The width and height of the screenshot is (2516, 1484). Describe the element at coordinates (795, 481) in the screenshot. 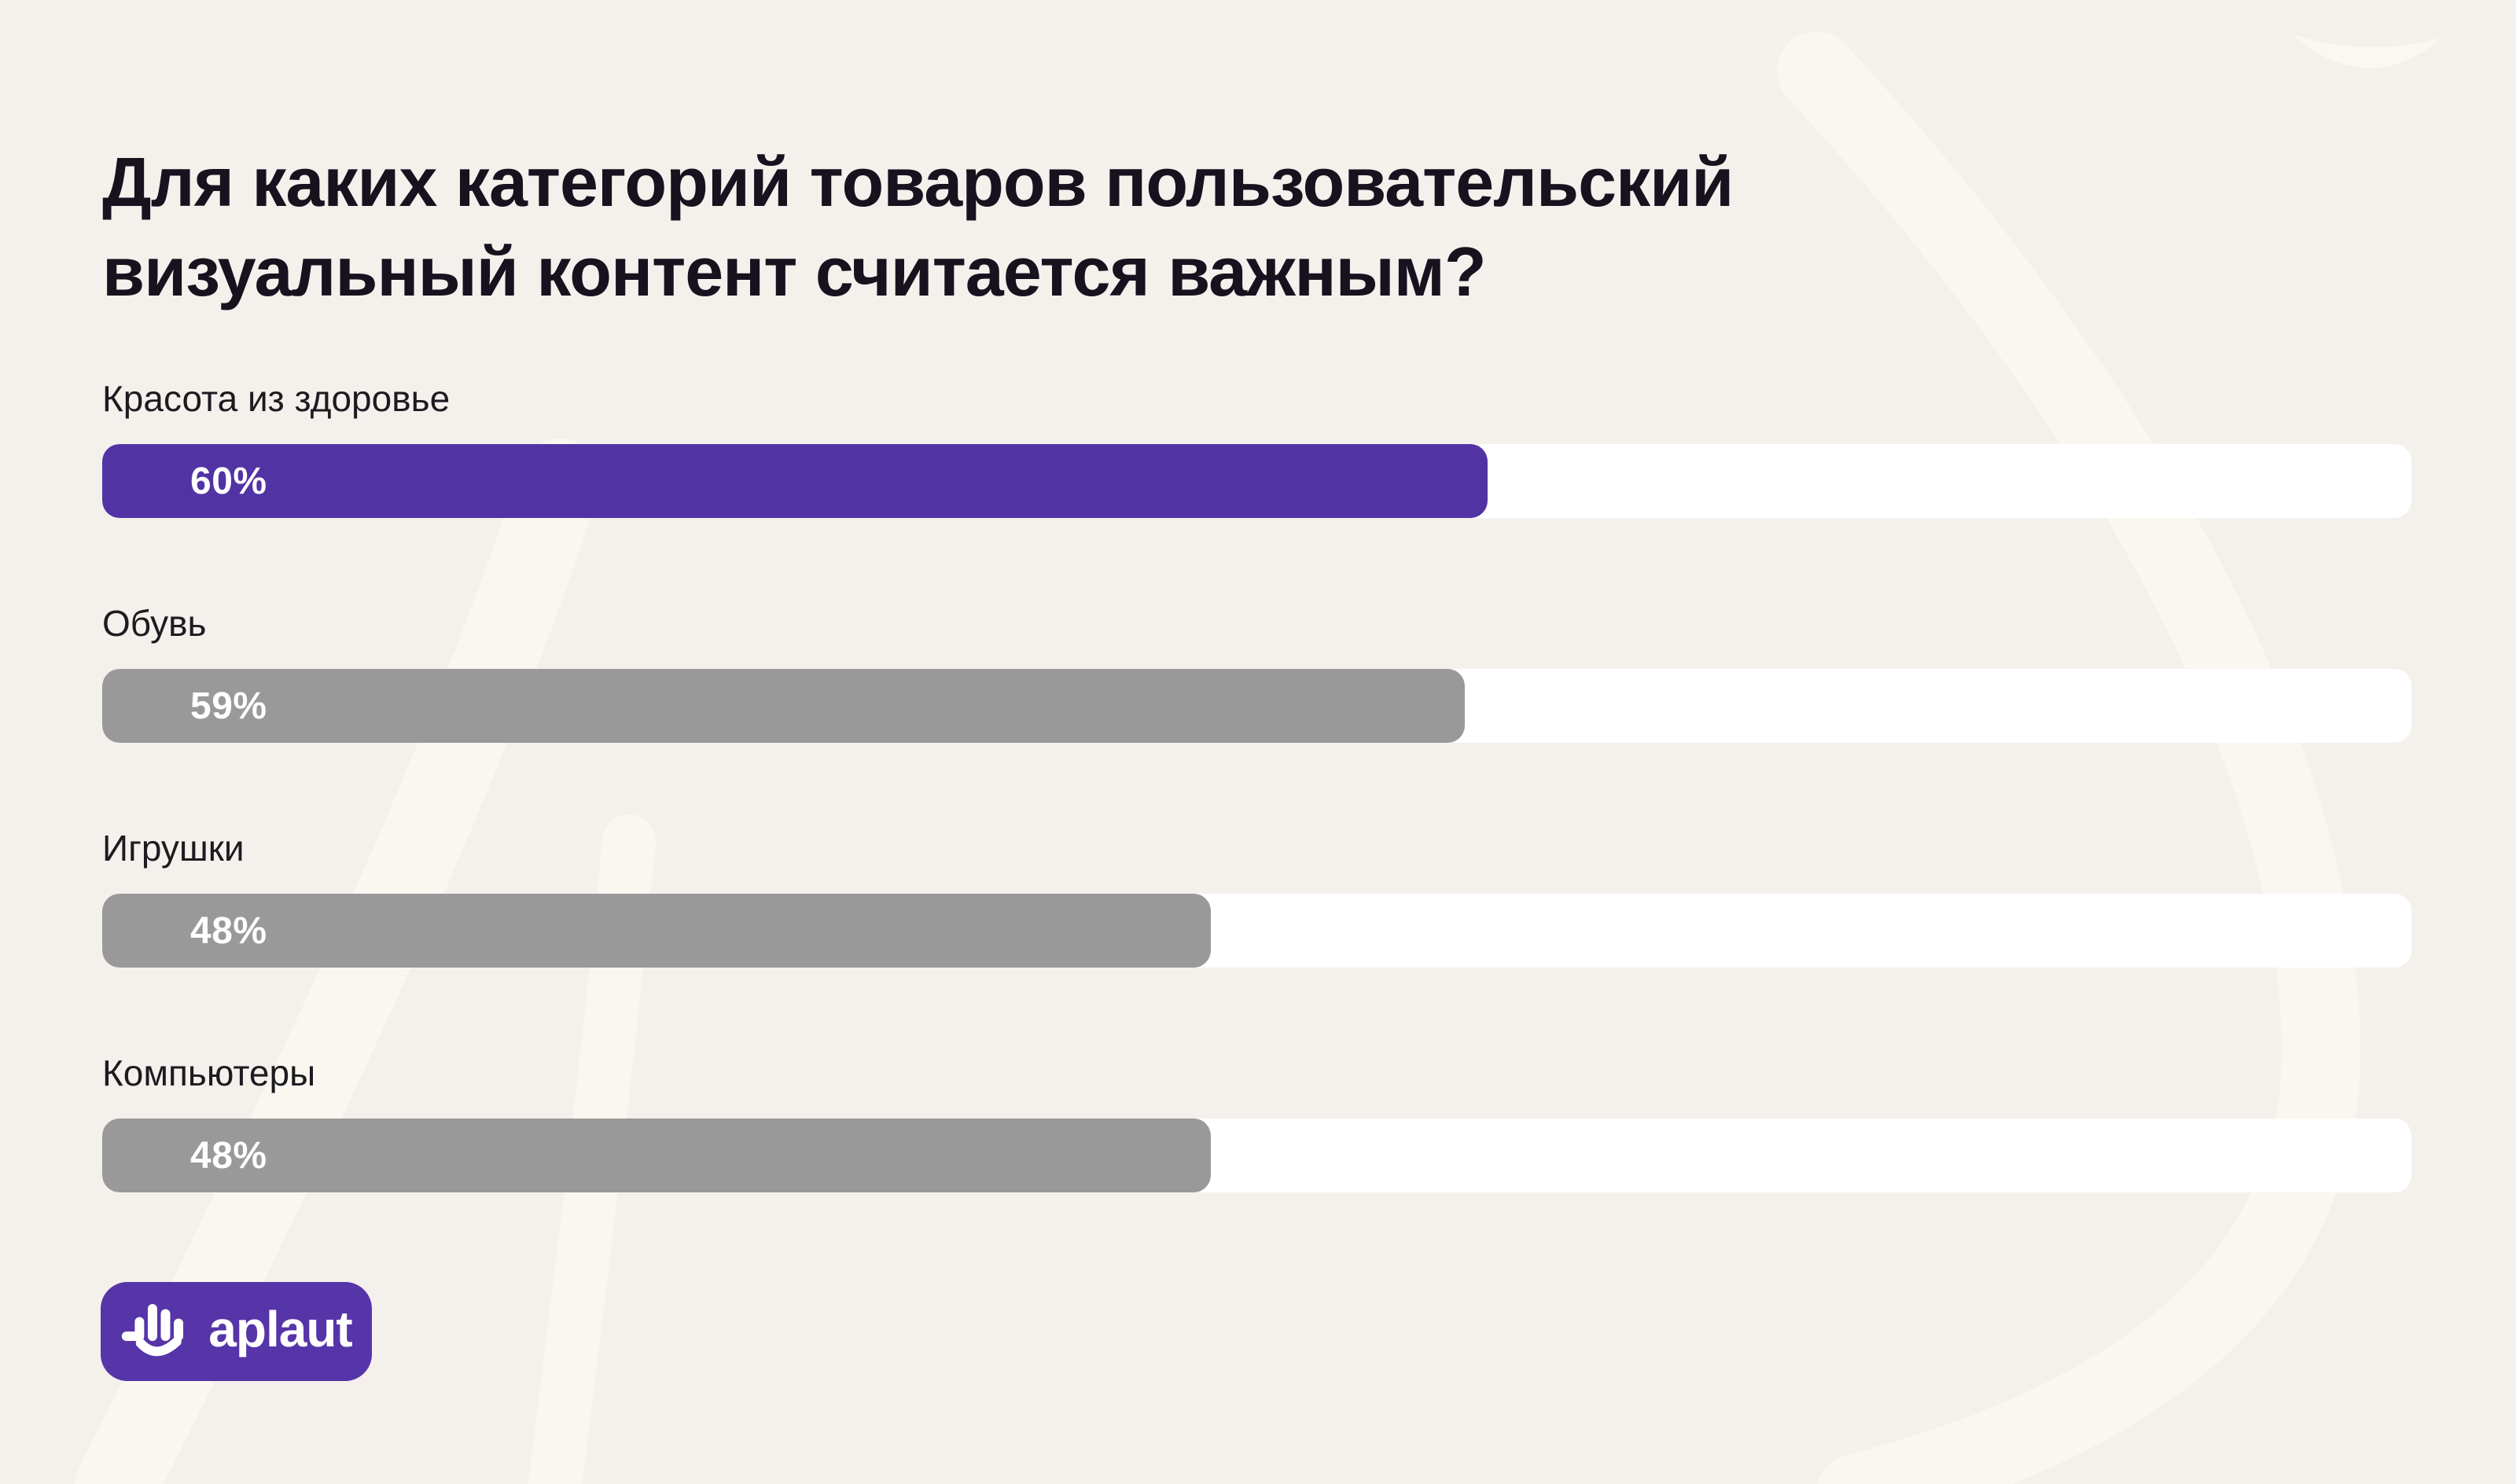

I see `bar-fill: 60%` at that location.